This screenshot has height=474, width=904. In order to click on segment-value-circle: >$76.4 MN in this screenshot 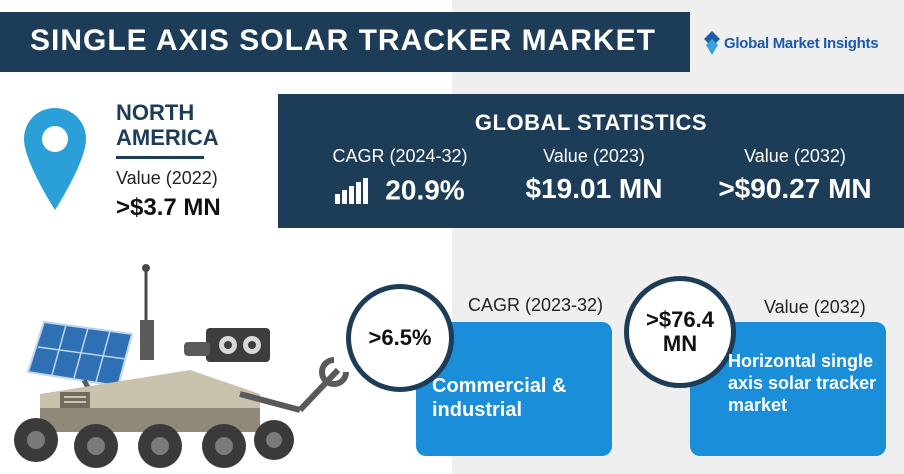, I will do `click(680, 332)`.